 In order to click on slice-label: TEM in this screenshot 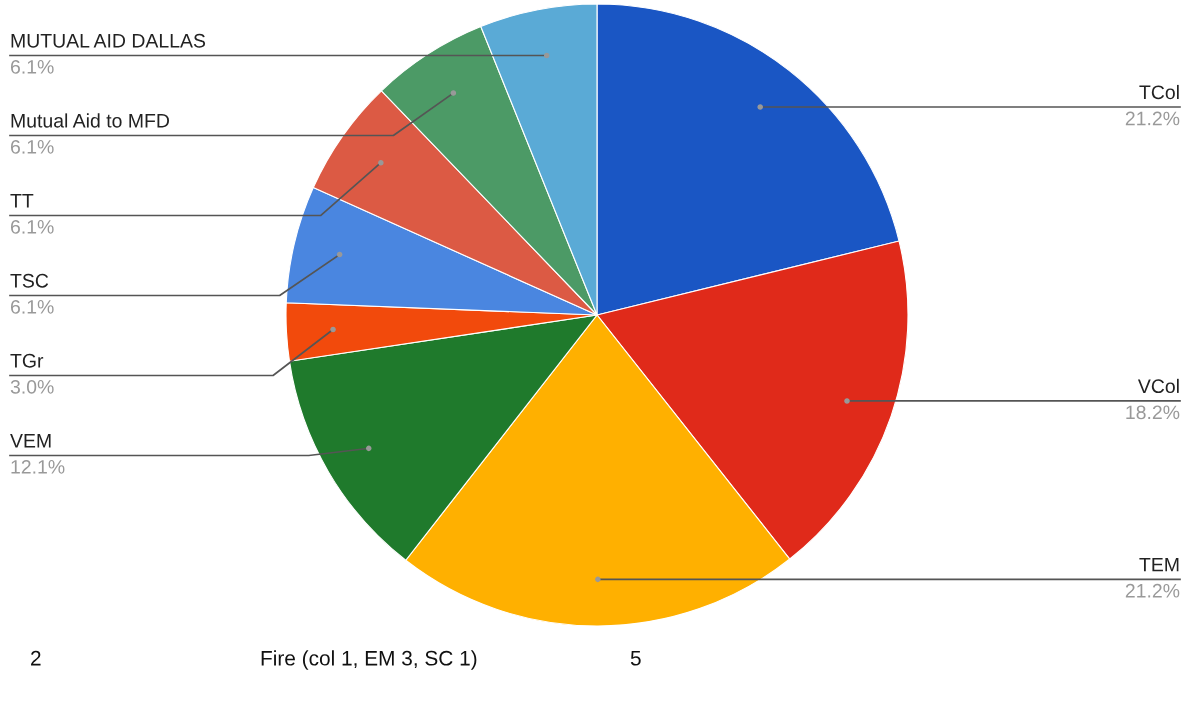, I will do `click(1159, 564)`.